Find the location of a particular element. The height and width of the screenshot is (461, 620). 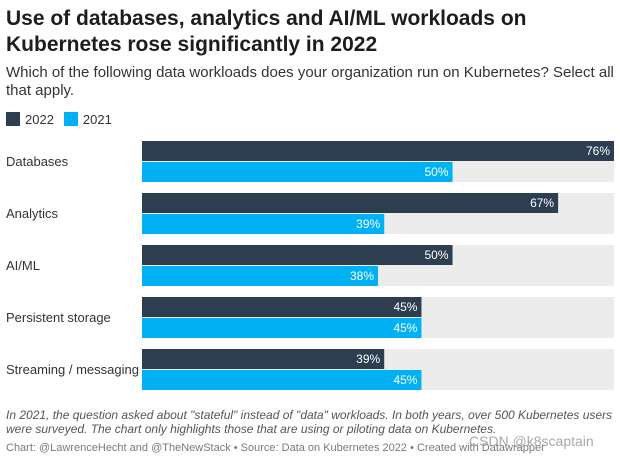

data-label-2021-persistent-storage: 45% is located at coordinates (405, 328).